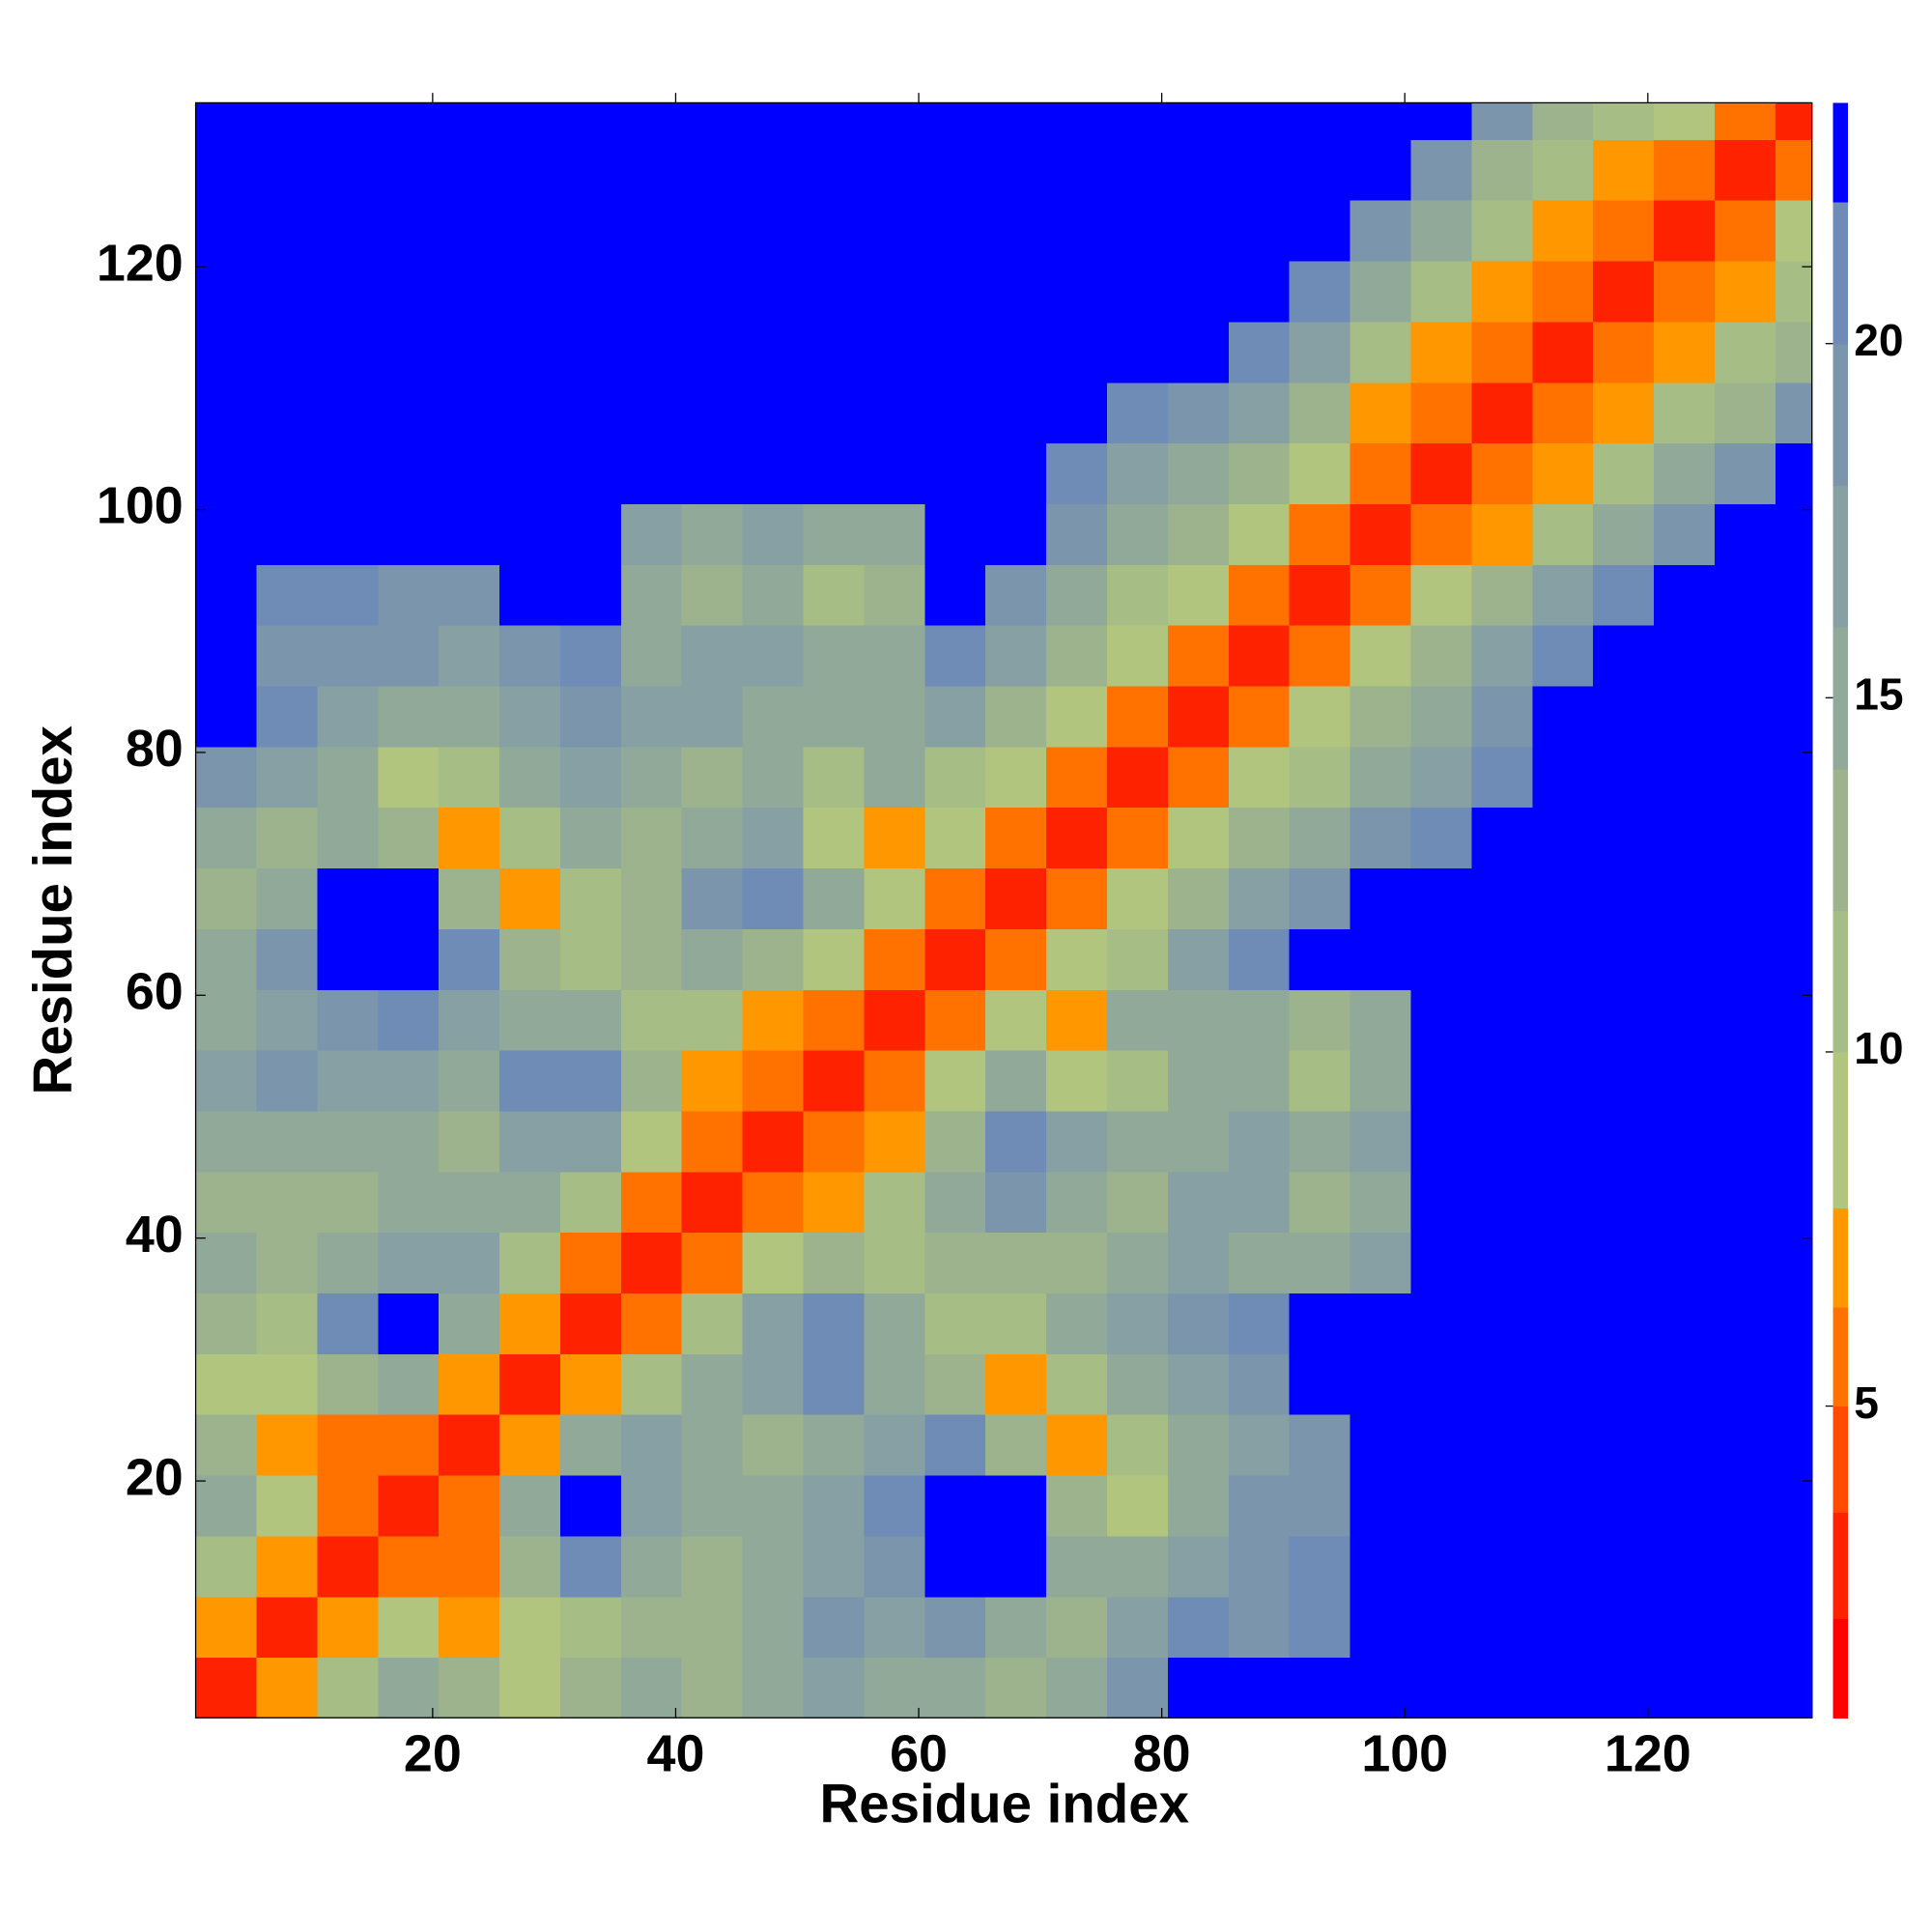 The image size is (1932, 1932). I want to click on x-tick-label: 40, so click(676, 1753).